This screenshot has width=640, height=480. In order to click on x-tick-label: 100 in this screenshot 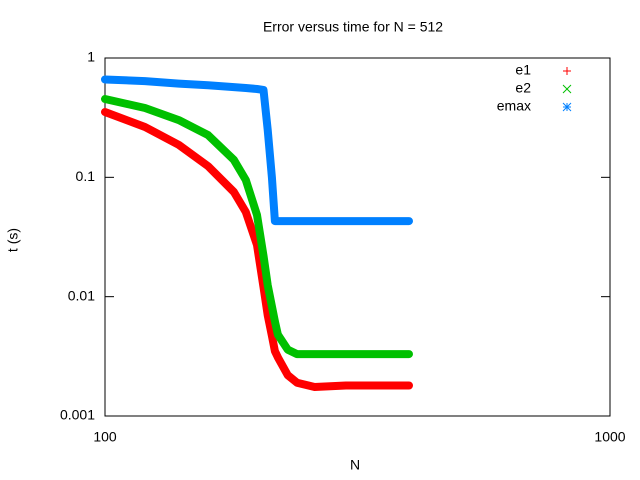, I will do `click(105, 437)`.